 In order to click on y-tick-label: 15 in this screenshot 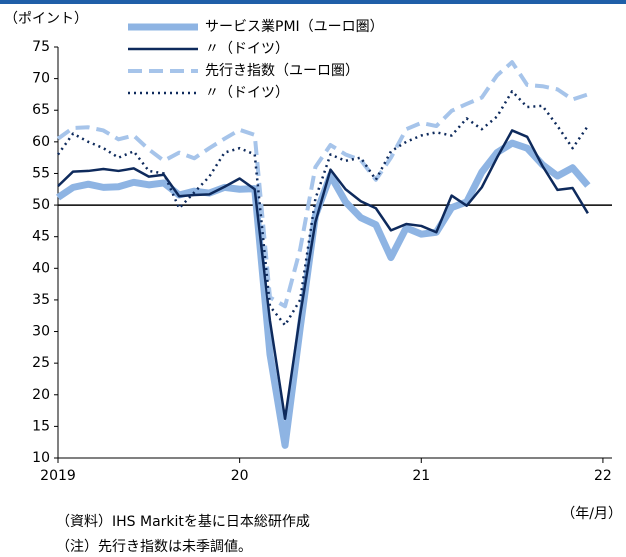, I will do `click(41, 426)`.